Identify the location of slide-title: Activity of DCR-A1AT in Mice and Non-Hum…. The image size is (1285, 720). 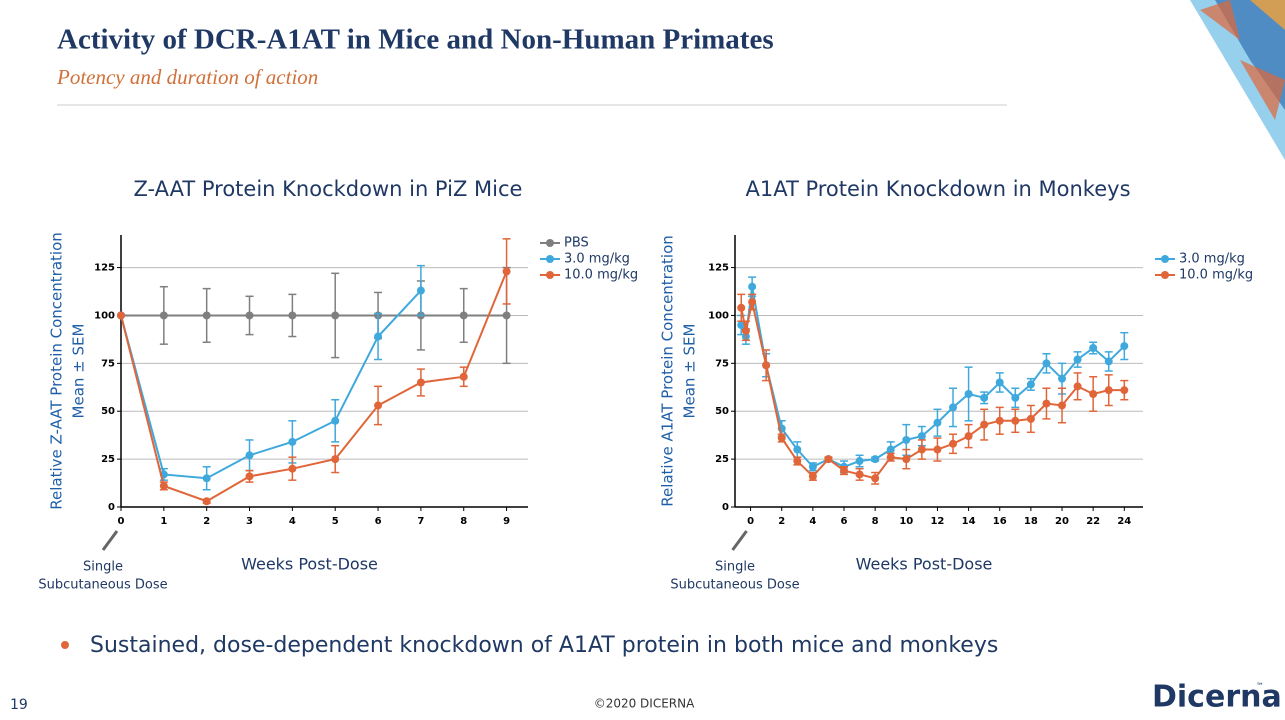
(415, 40).